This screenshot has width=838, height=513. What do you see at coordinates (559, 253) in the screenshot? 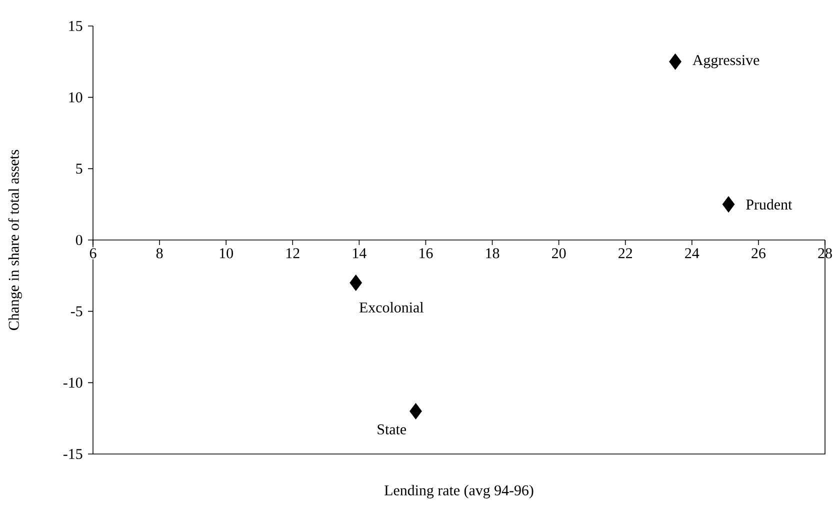
I see `x-tick-label: 20` at bounding box center [559, 253].